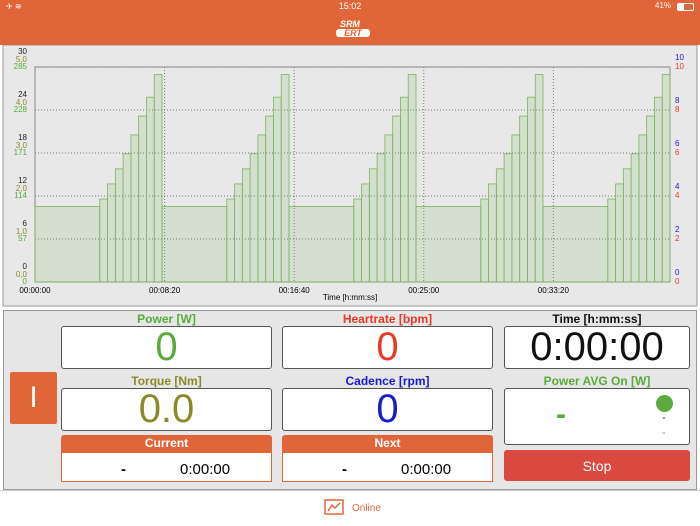  What do you see at coordinates (353, 33) in the screenshot?
I see `logo-bottom: ERT` at bounding box center [353, 33].